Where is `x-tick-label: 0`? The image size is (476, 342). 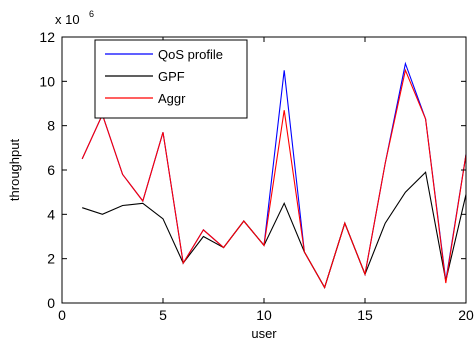 x-tick-label: 0 is located at coordinates (62, 315).